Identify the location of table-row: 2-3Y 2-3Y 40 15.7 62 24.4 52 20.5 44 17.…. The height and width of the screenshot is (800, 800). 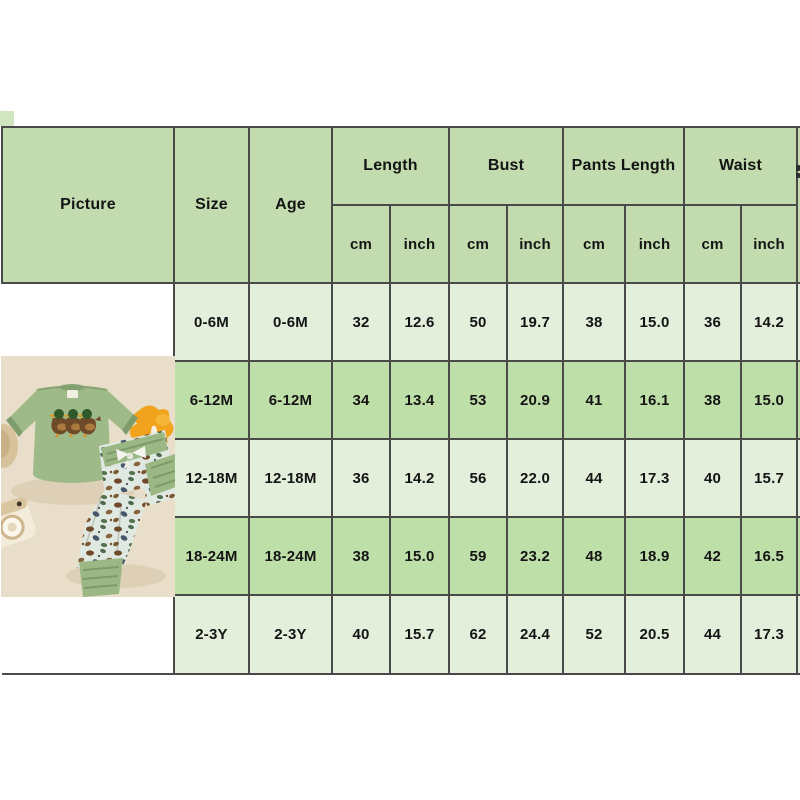
(401, 634).